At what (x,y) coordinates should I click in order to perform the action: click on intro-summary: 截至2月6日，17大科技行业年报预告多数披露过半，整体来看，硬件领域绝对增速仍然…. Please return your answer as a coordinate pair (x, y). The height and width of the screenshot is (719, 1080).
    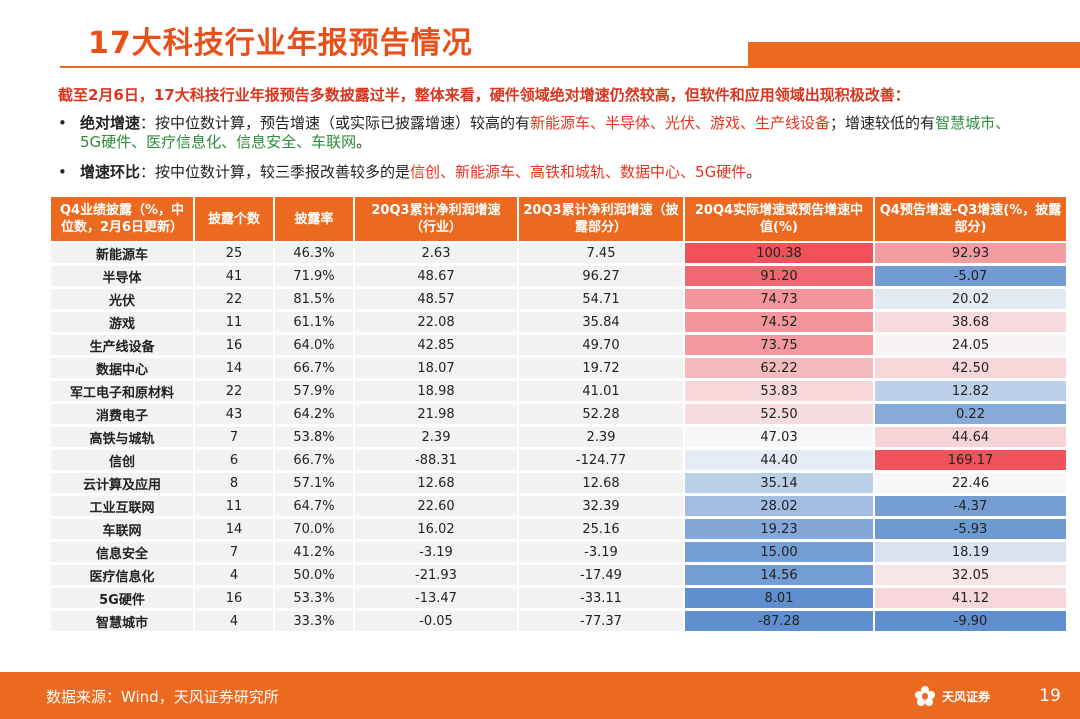
    Looking at the image, I should click on (484, 95).